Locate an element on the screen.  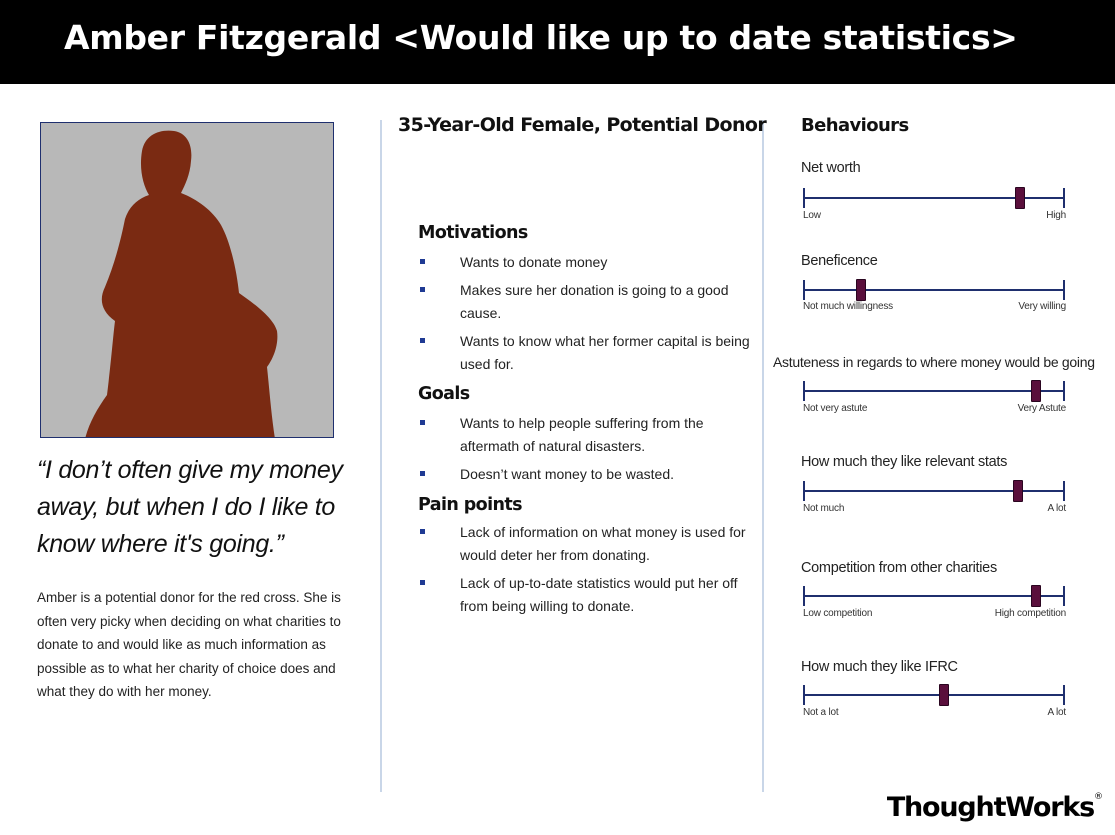
scale-low-label: Not much is located at coordinates (823, 508).